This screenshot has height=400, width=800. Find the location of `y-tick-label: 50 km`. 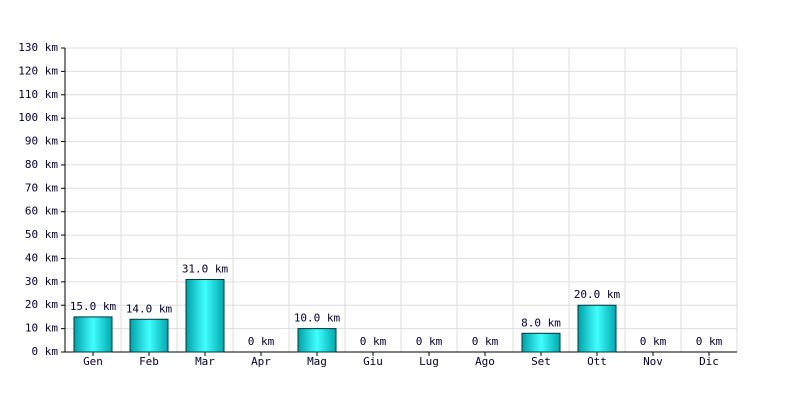

y-tick-label: 50 km is located at coordinates (41, 234).